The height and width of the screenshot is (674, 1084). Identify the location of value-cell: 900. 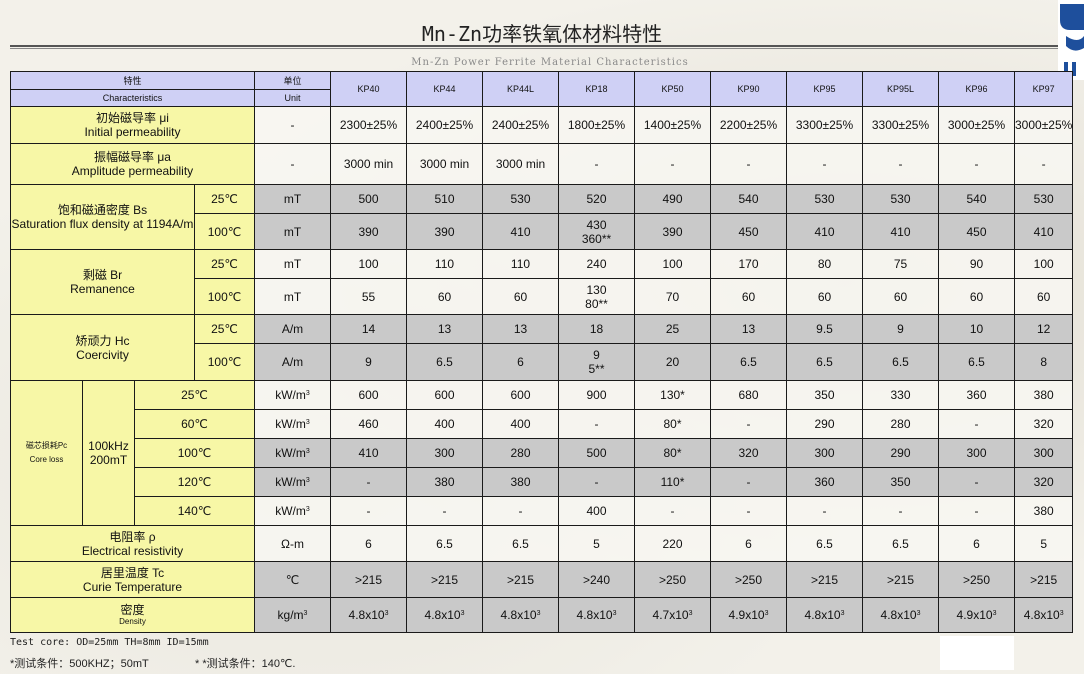
(596, 395).